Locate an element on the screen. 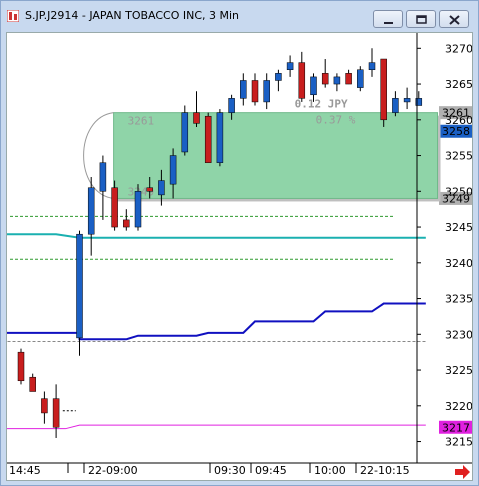 The width and height of the screenshot is (479, 486). close-button is located at coordinates (454, 19).